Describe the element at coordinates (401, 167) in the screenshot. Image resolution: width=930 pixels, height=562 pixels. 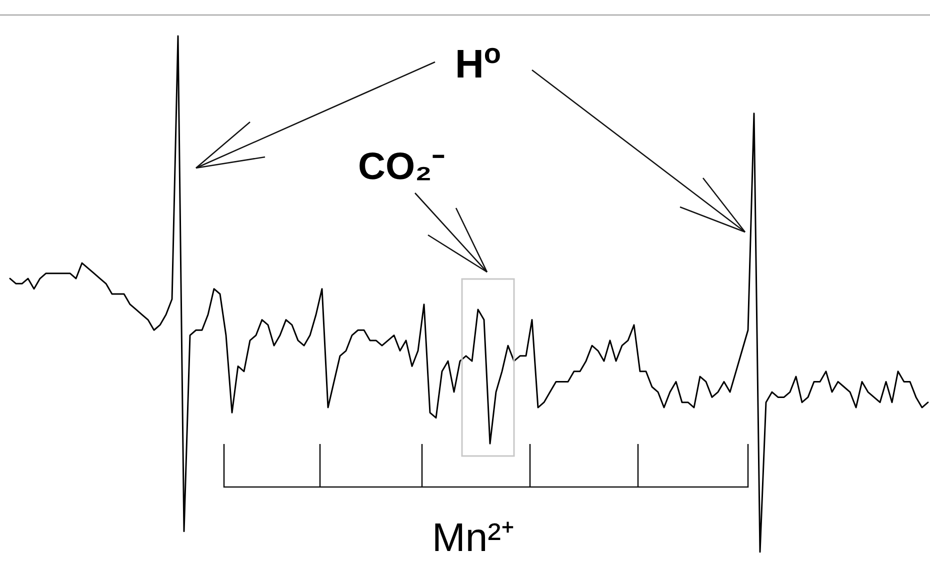
I see `annotation: CO₂⁻` at that location.